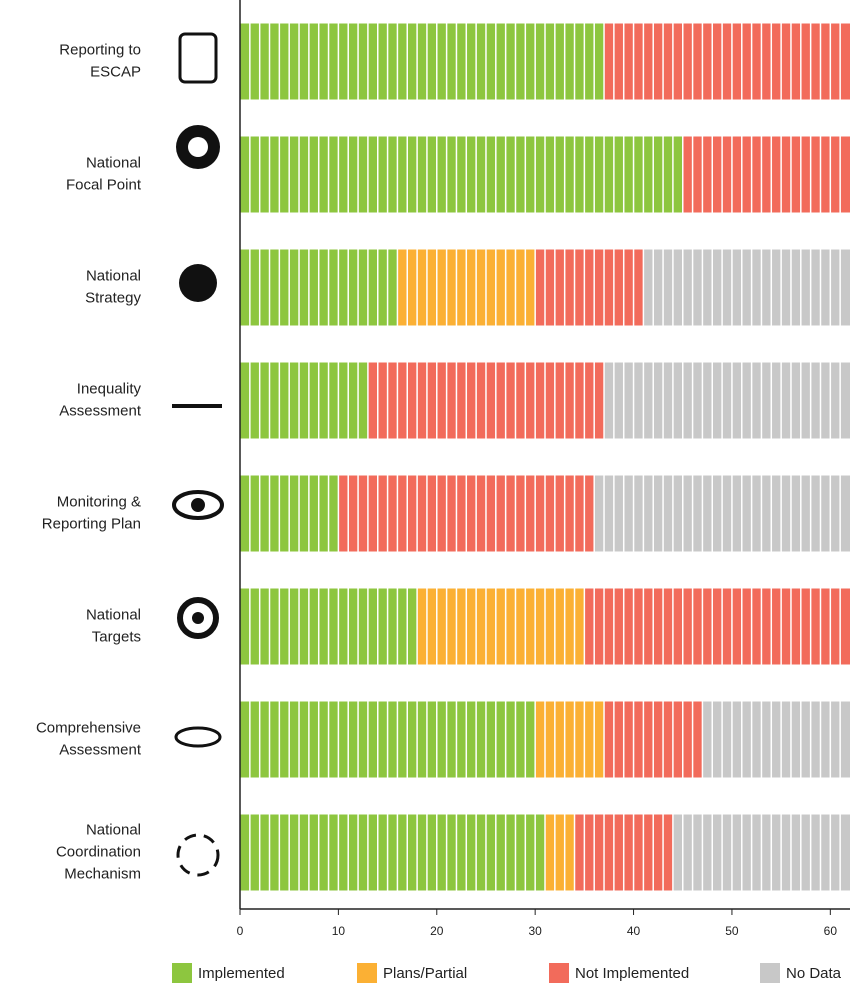 This screenshot has height=986, width=850. I want to click on icon-eye, so click(198, 505).